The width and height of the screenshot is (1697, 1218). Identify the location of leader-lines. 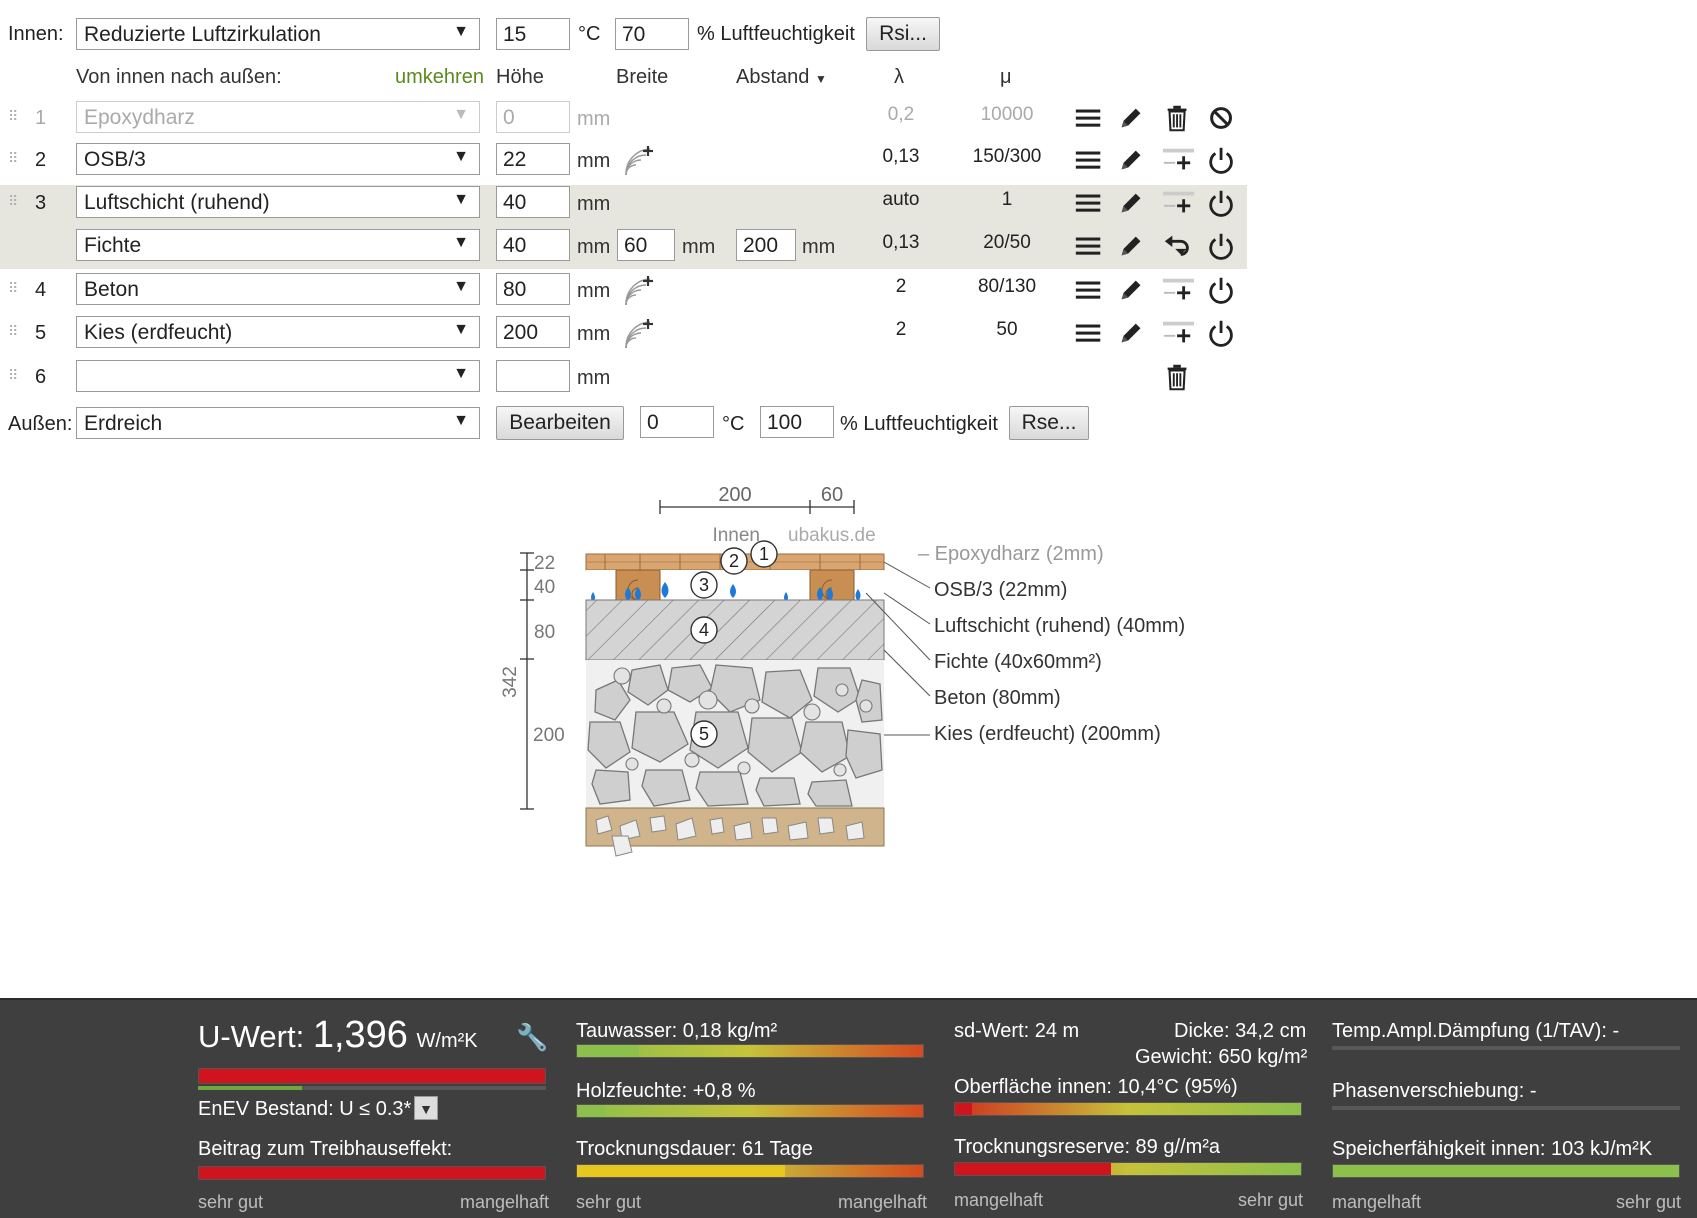
(898, 648).